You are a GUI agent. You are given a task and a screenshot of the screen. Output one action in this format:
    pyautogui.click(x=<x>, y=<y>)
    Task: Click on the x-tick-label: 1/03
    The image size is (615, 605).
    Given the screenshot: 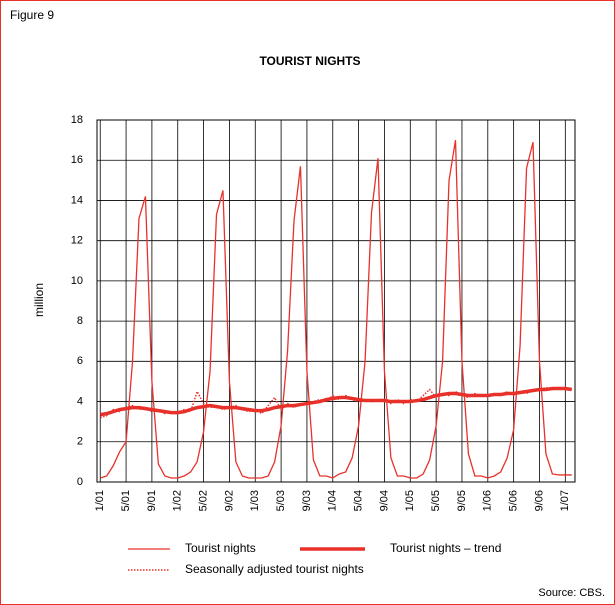 What is the action you would take?
    pyautogui.click(x=255, y=500)
    